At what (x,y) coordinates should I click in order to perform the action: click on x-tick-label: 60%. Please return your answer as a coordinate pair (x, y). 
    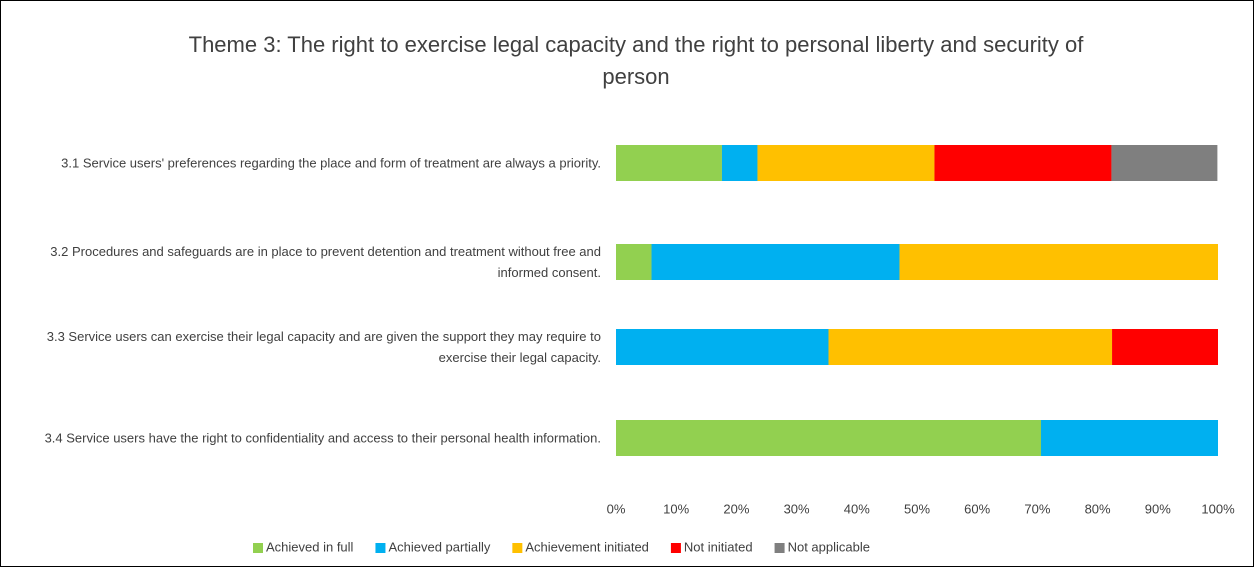
    Looking at the image, I should click on (977, 508).